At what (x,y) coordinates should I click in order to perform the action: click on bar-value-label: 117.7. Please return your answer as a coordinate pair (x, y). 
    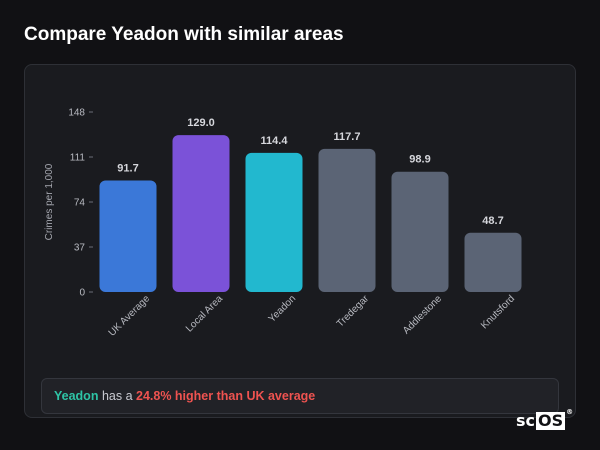
    Looking at the image, I should click on (347, 137).